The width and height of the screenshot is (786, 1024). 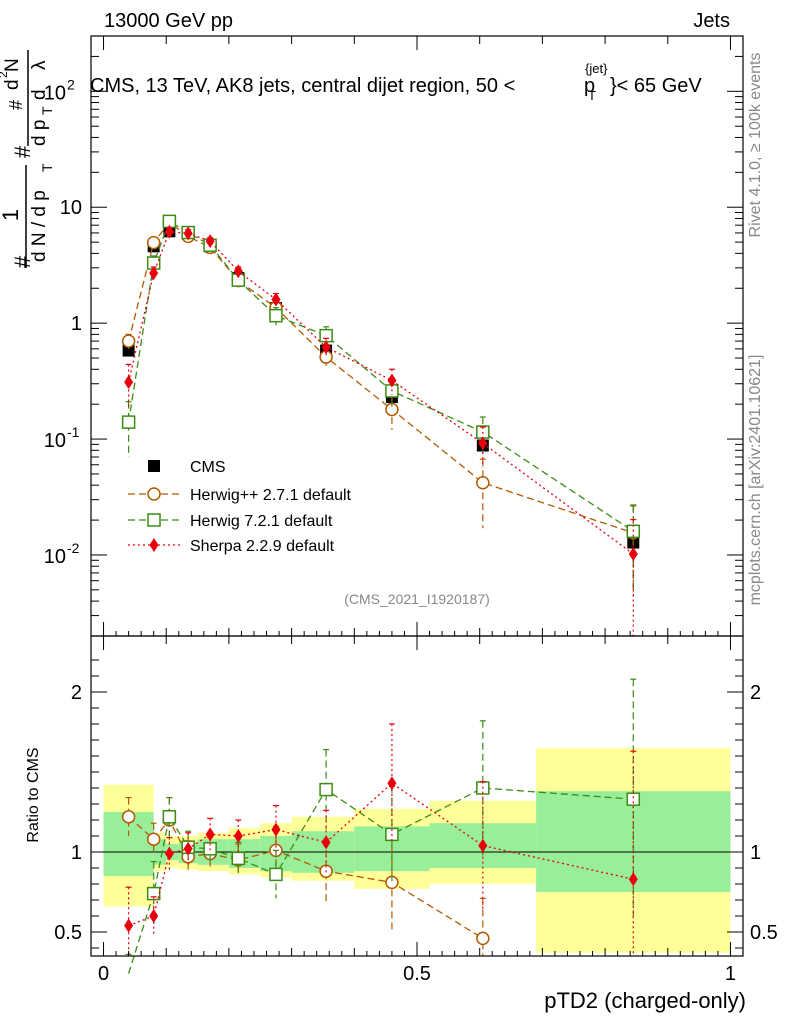 I want to click on y-tick-label: 10, so click(x=71, y=208).